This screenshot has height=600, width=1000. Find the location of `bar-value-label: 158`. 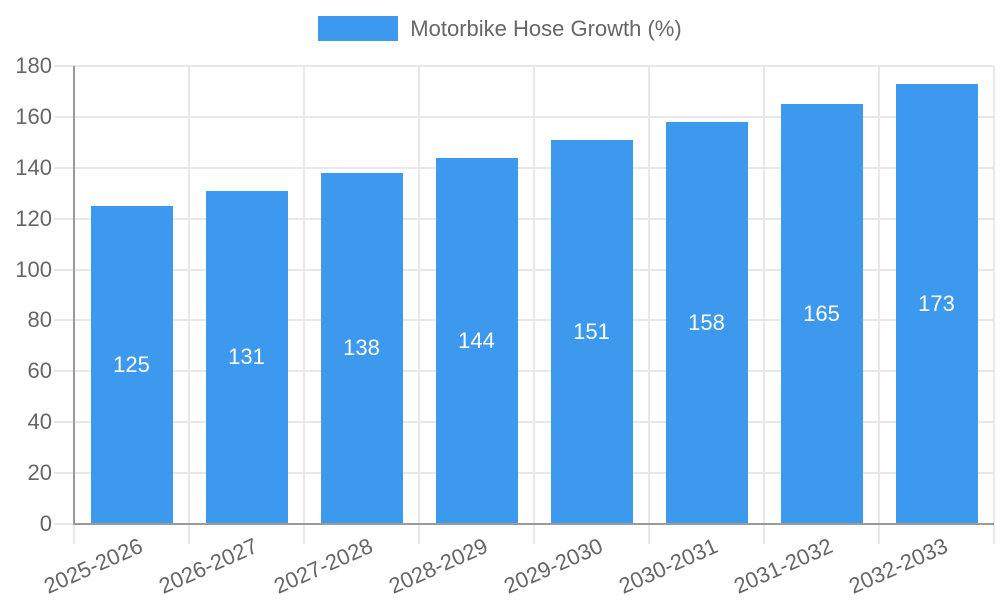

bar-value-label: 158 is located at coordinates (706, 322).